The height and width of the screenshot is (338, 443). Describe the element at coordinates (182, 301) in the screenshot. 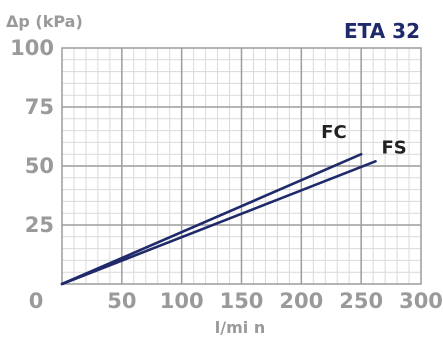

I see `x-tick-label: 100` at that location.